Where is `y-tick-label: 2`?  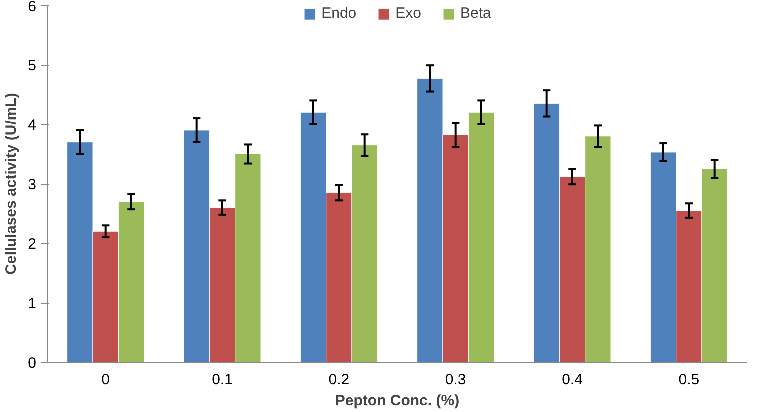
y-tick-label: 2 is located at coordinates (32, 244).